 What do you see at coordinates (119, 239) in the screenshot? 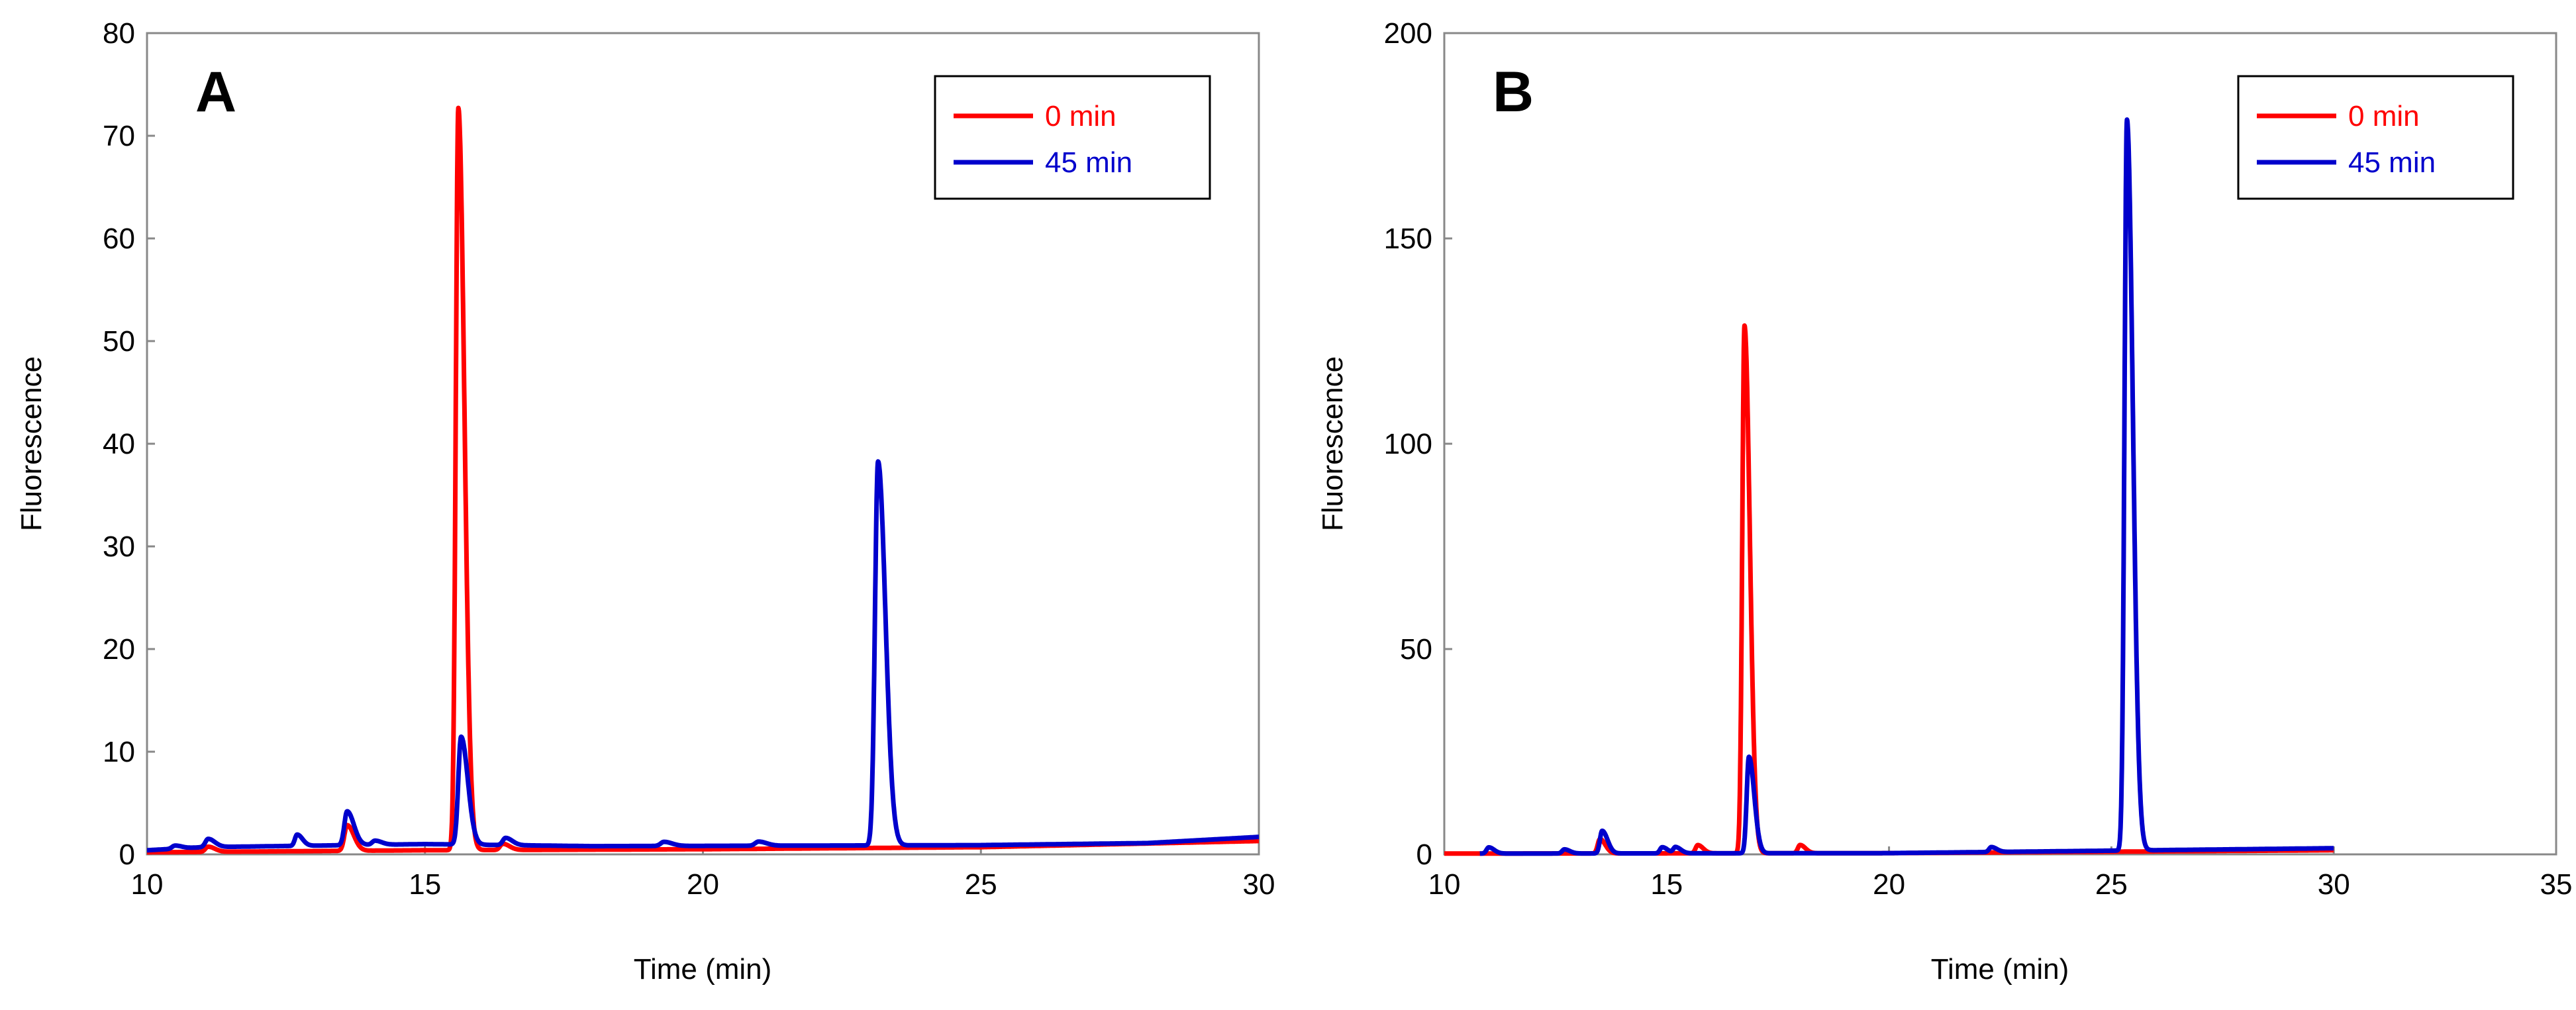
I see `y-tick-label: 60` at bounding box center [119, 239].